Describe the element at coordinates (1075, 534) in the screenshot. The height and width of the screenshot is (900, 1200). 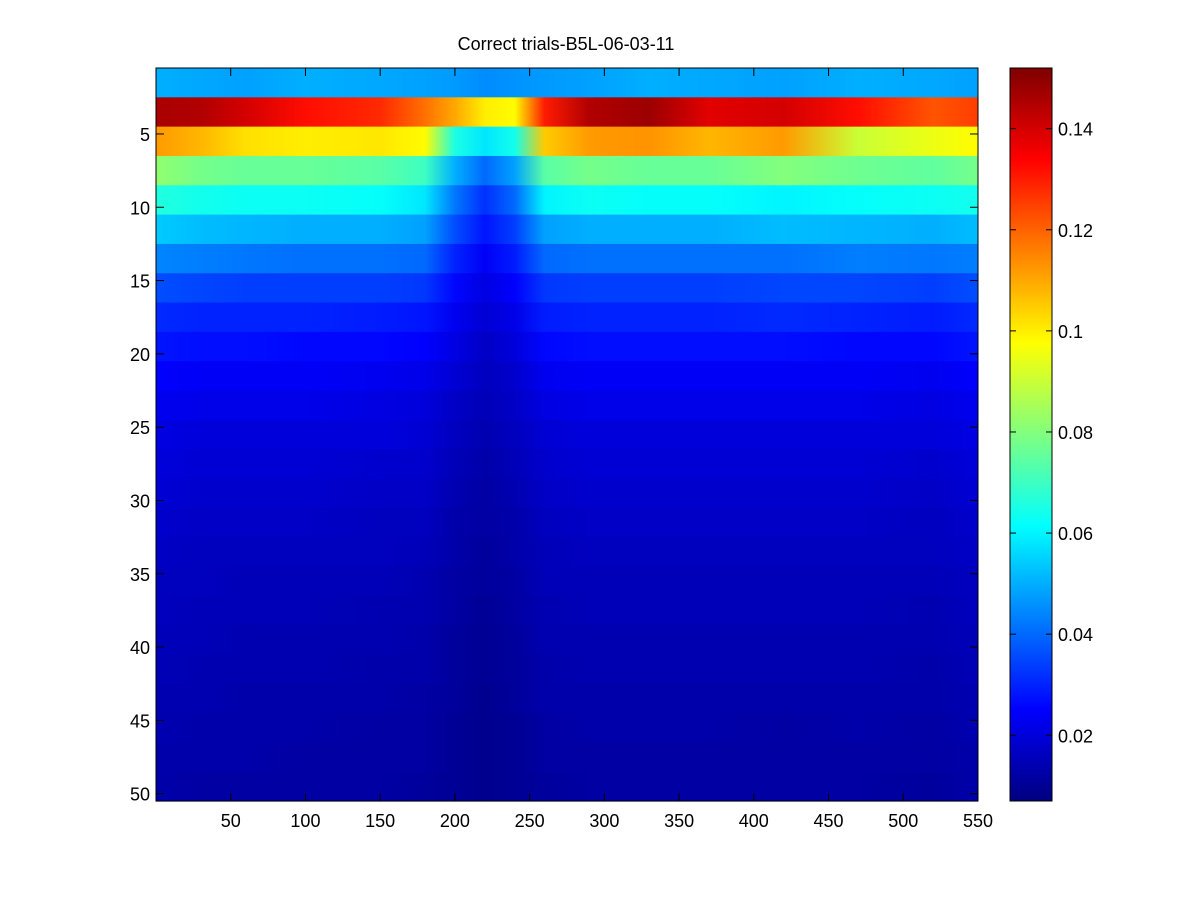
I see `colorbar-tick-label: 0.06` at that location.